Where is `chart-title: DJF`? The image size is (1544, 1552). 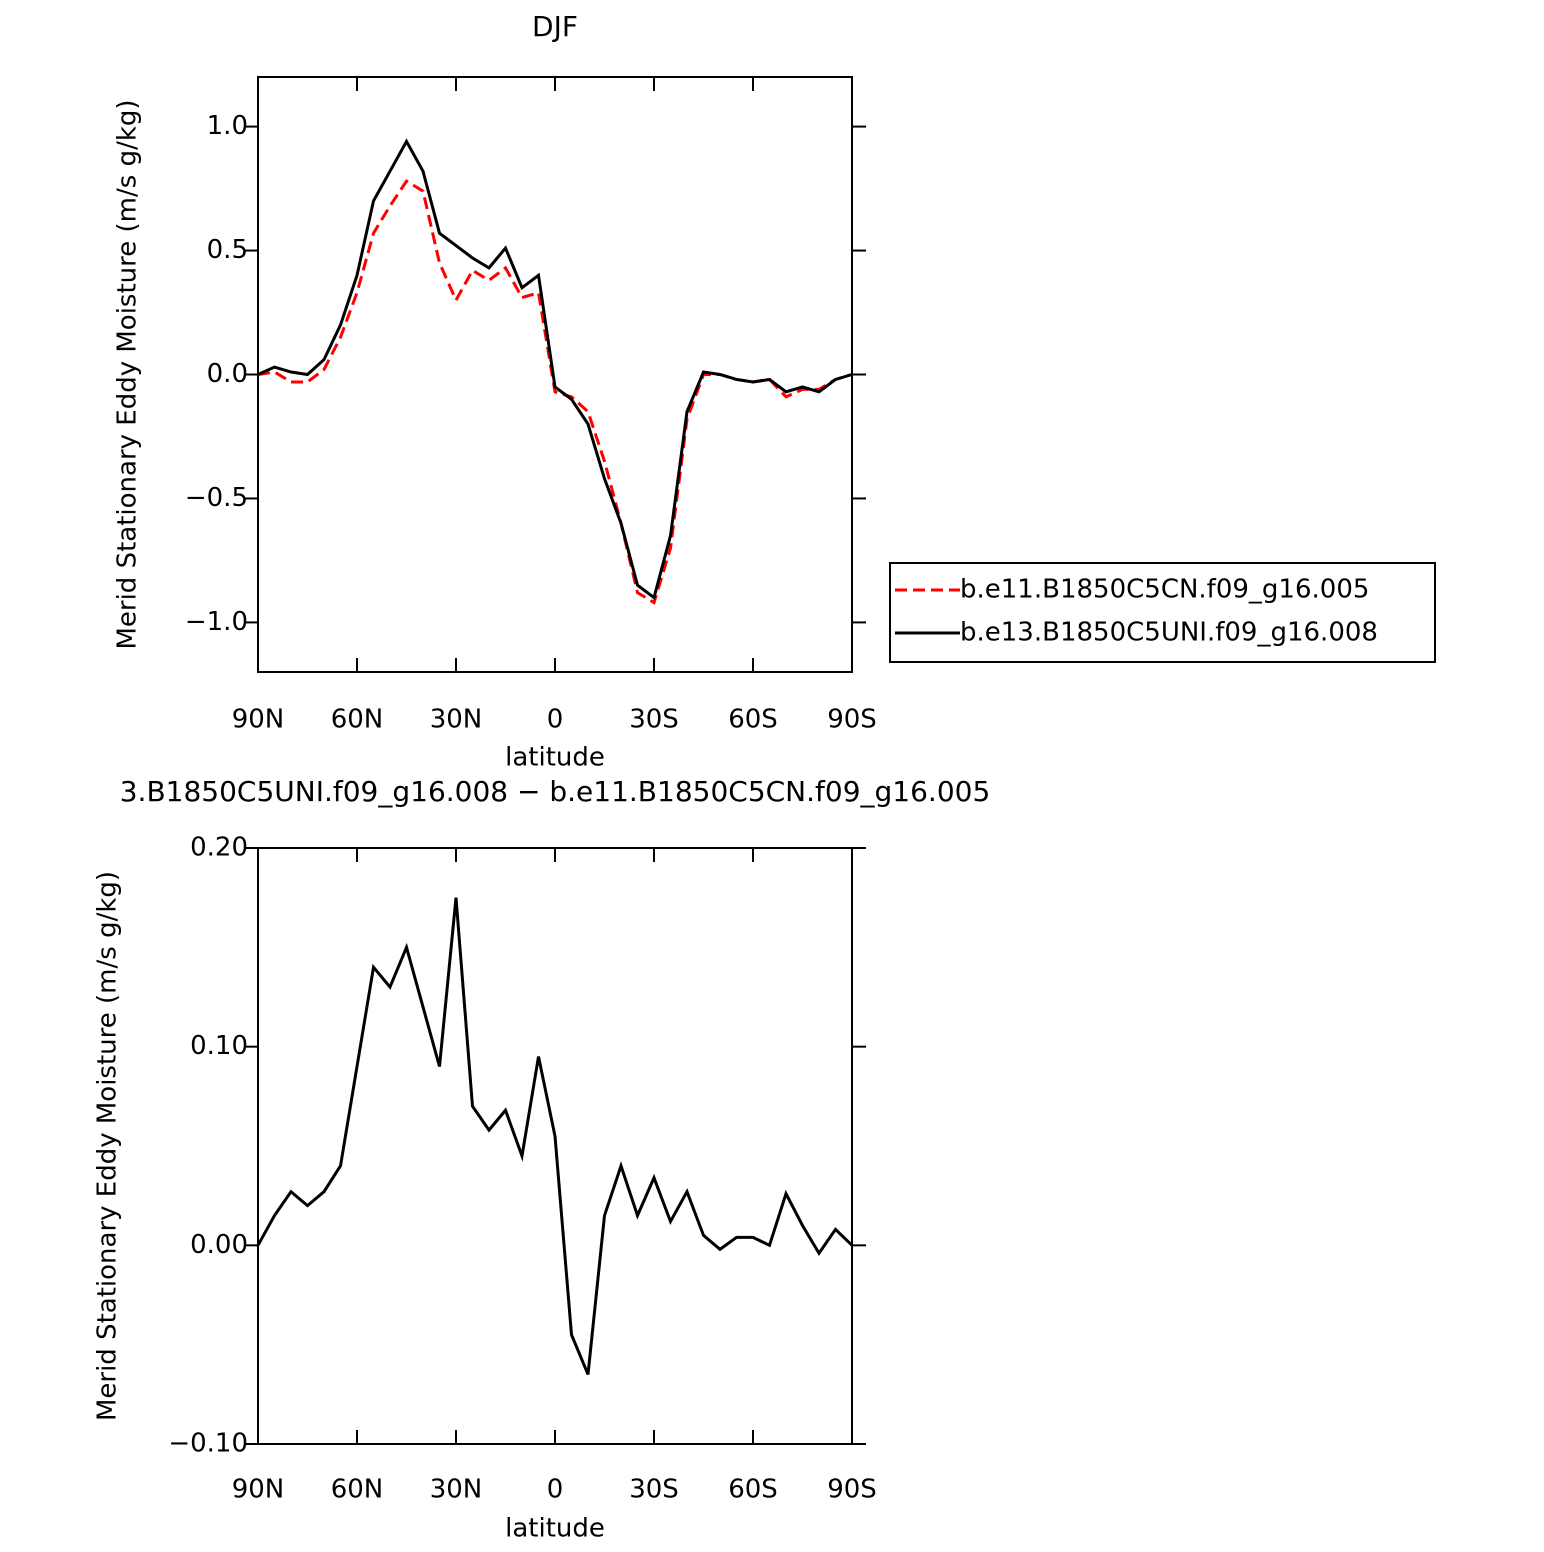
chart-title: DJF is located at coordinates (555, 26).